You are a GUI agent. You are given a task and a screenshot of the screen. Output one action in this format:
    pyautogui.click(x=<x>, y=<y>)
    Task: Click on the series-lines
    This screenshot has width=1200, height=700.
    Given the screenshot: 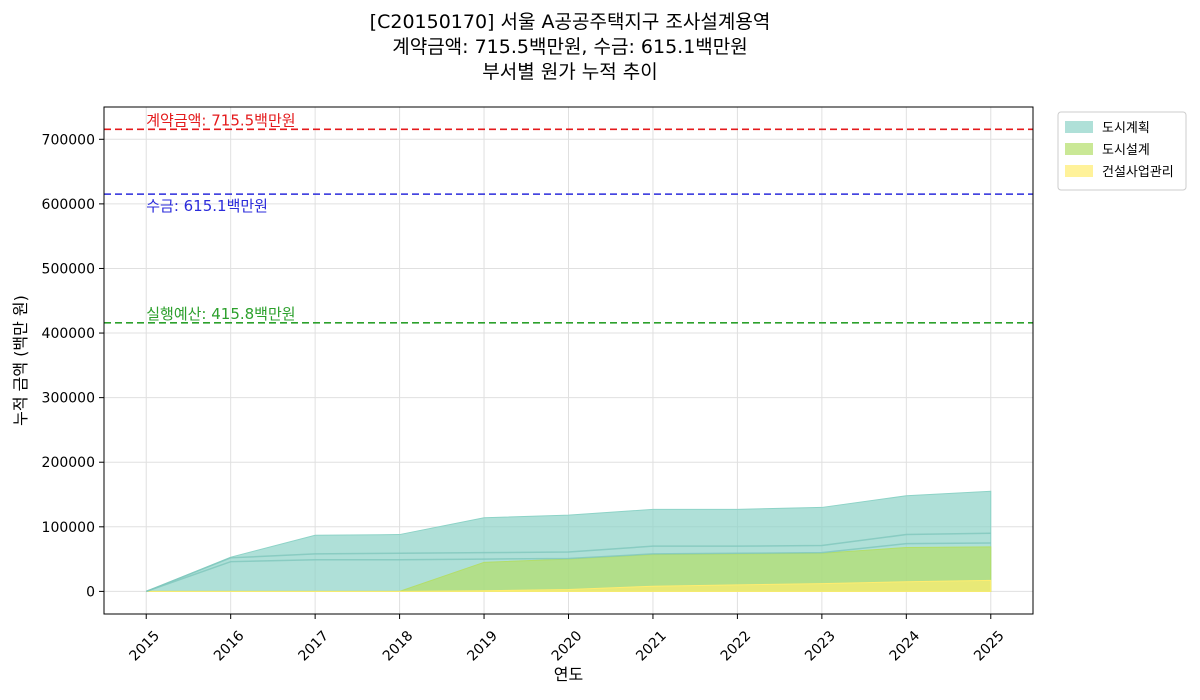 What is the action you would take?
    pyautogui.click(x=568, y=562)
    